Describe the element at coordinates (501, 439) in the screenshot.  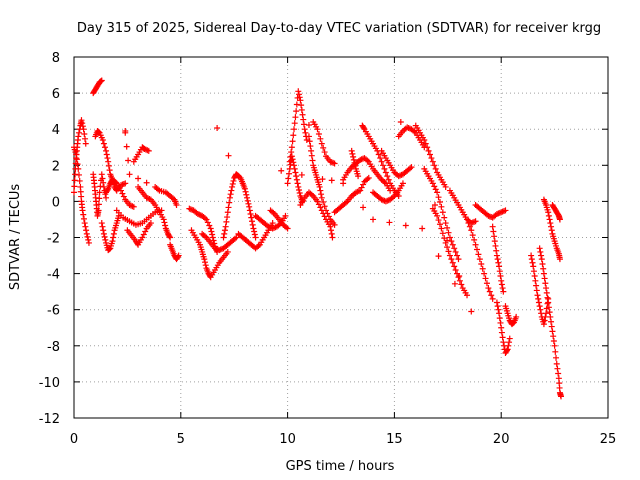
I see `x-tick-label: 20` at that location.